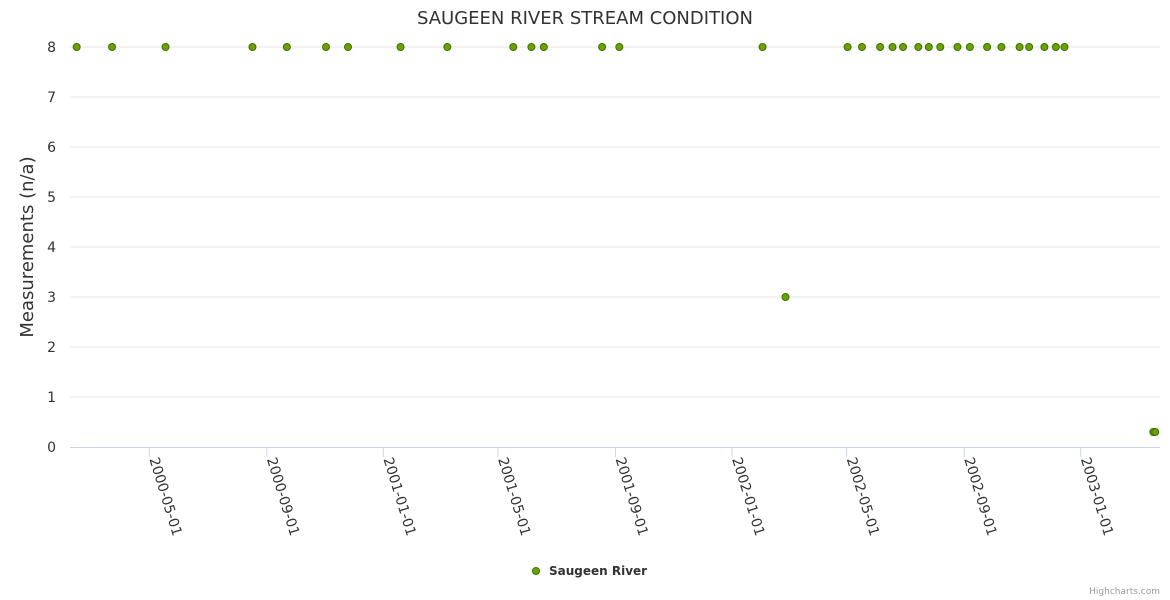  I want to click on chart-title: SAUGEEN RIVER STREAM CONDITION, so click(585, 18).